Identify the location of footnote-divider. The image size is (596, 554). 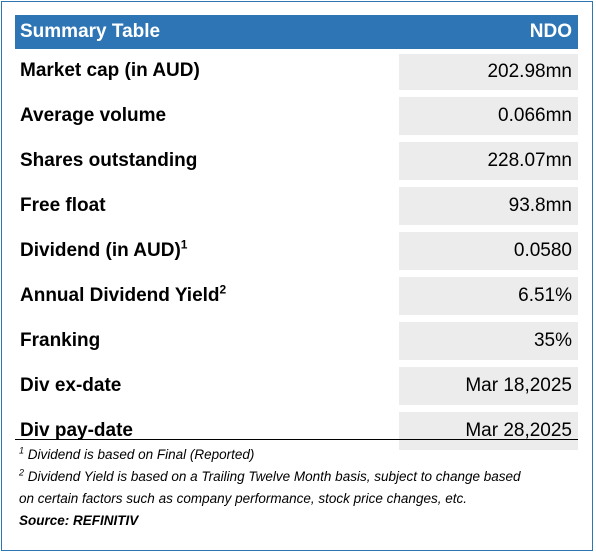
(296, 439).